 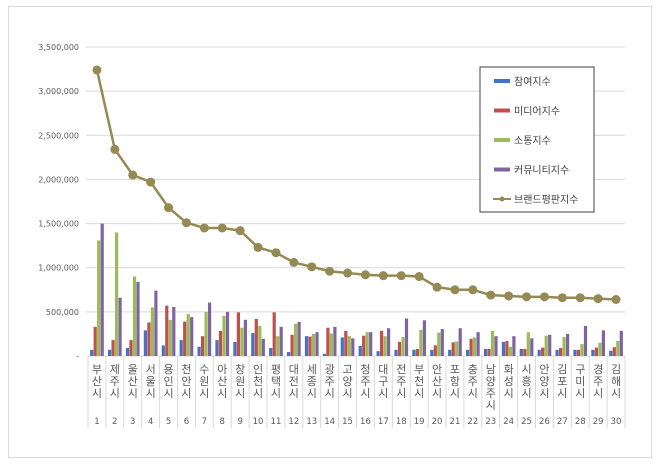 I want to click on rank-label: 6, so click(x=186, y=422).